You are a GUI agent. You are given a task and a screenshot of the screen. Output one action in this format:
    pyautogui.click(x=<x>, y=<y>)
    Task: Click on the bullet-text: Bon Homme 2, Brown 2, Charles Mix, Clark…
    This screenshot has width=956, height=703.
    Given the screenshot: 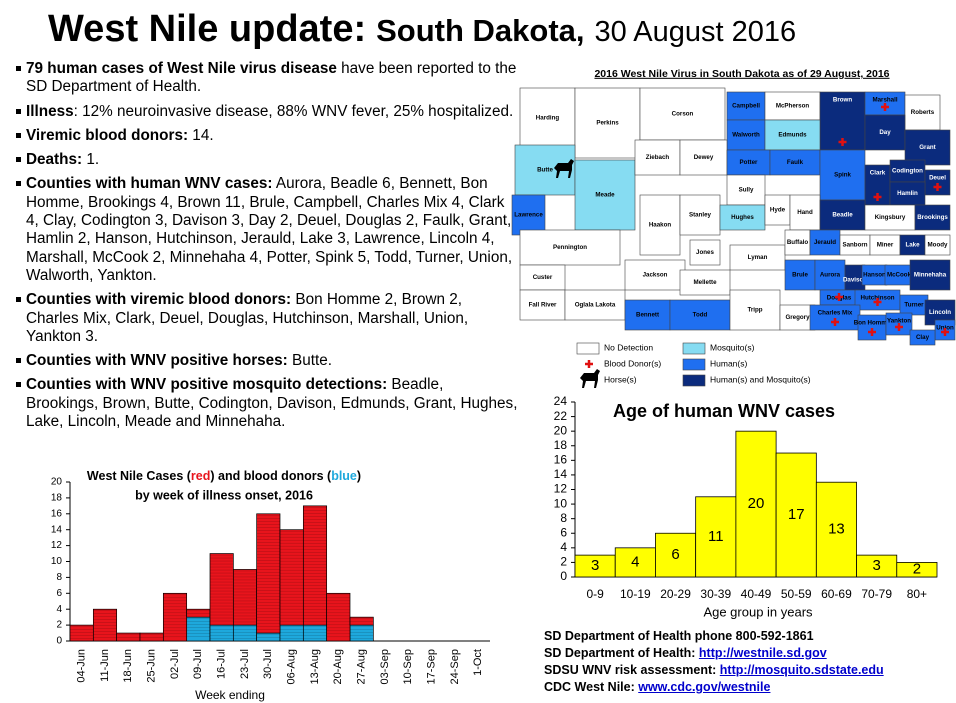 What is the action you would take?
    pyautogui.click(x=247, y=318)
    